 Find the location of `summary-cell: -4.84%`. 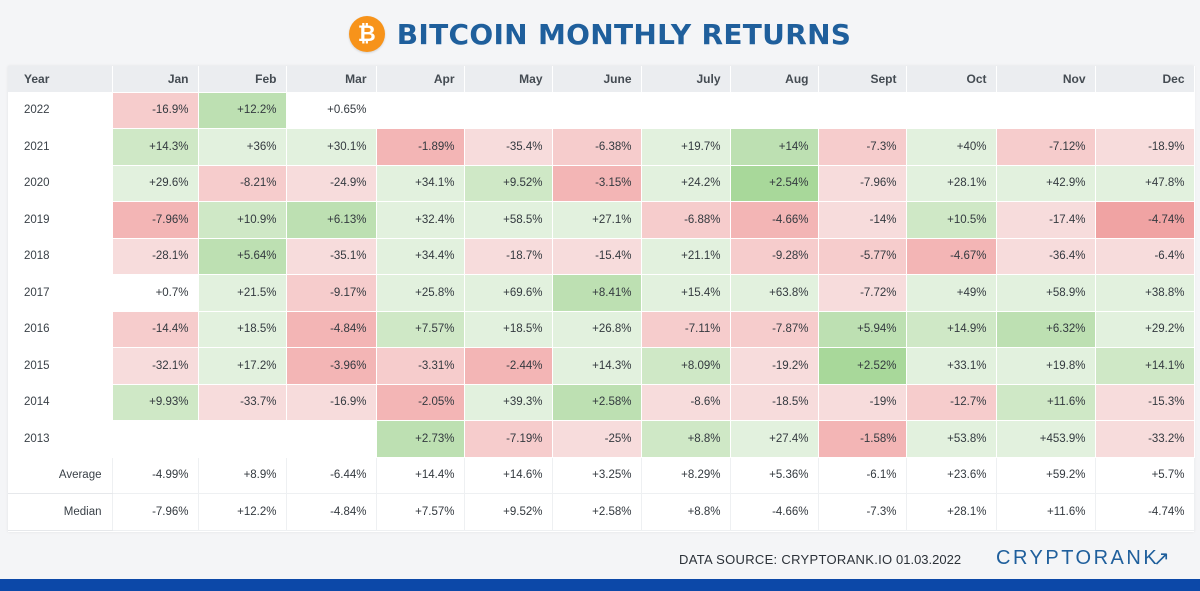

summary-cell: -4.84% is located at coordinates (331, 512).